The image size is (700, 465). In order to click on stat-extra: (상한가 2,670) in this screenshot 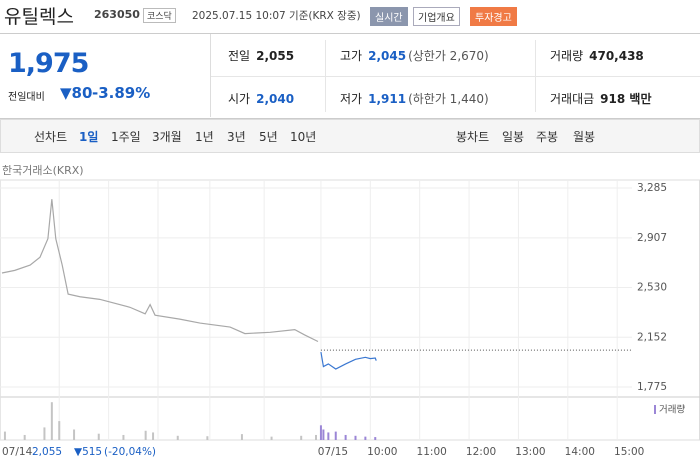, I will do `click(448, 56)`.